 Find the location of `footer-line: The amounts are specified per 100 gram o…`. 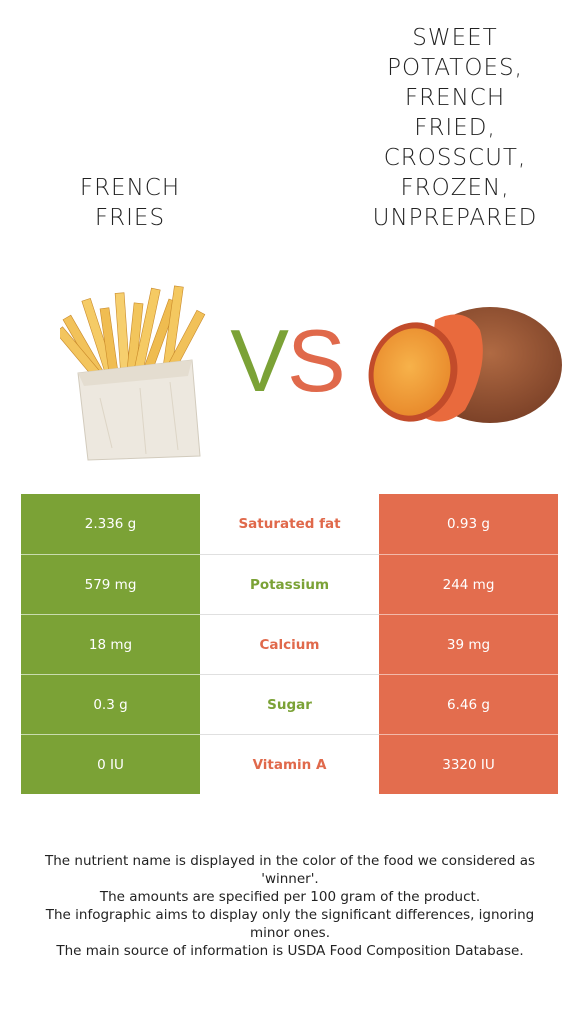

footer-line: The amounts are specified per 100 gram o… is located at coordinates (290, 897).